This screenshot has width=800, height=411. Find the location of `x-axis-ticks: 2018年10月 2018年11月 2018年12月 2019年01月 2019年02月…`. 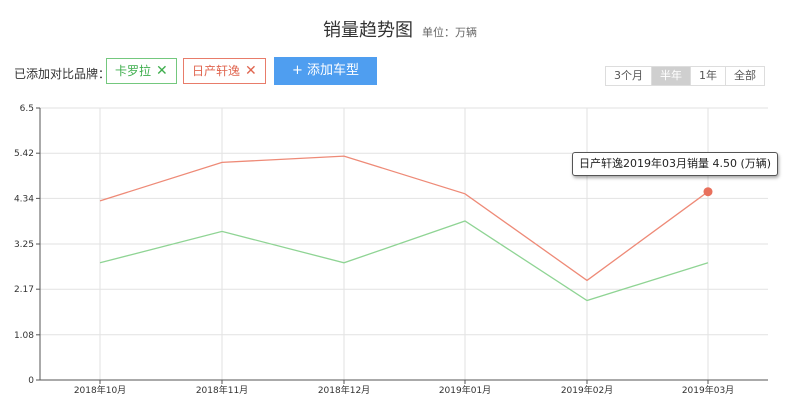

x-axis-ticks: 2018年10月 2018年11月 2018年12月 2019年01月 2019年02月… is located at coordinates (404, 390).